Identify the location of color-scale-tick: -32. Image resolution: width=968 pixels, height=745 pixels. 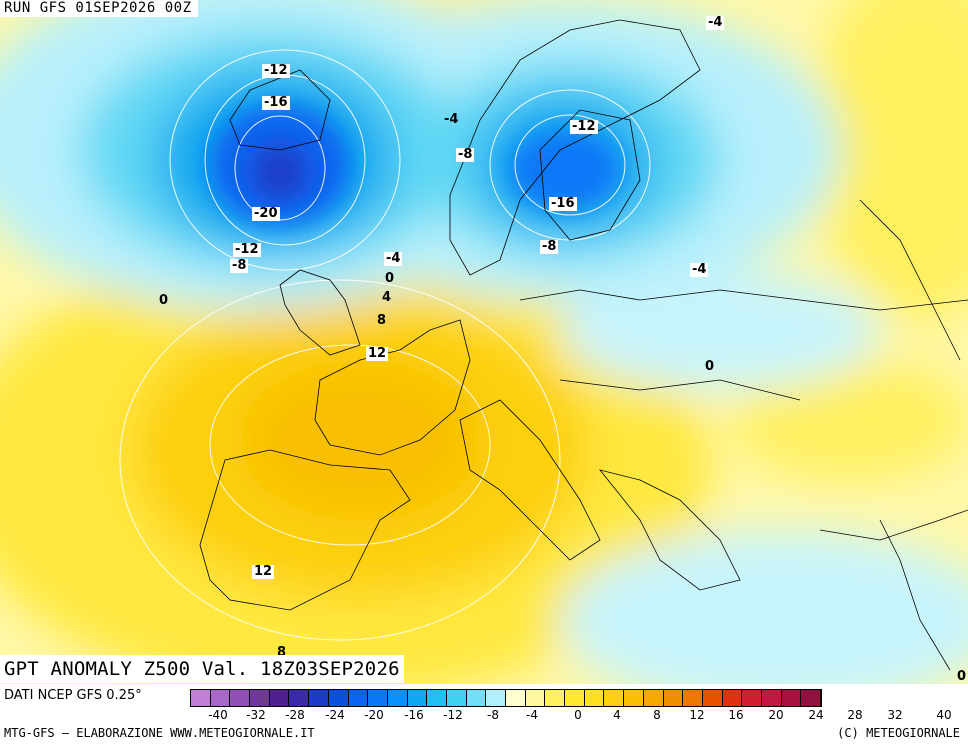
(256, 715).